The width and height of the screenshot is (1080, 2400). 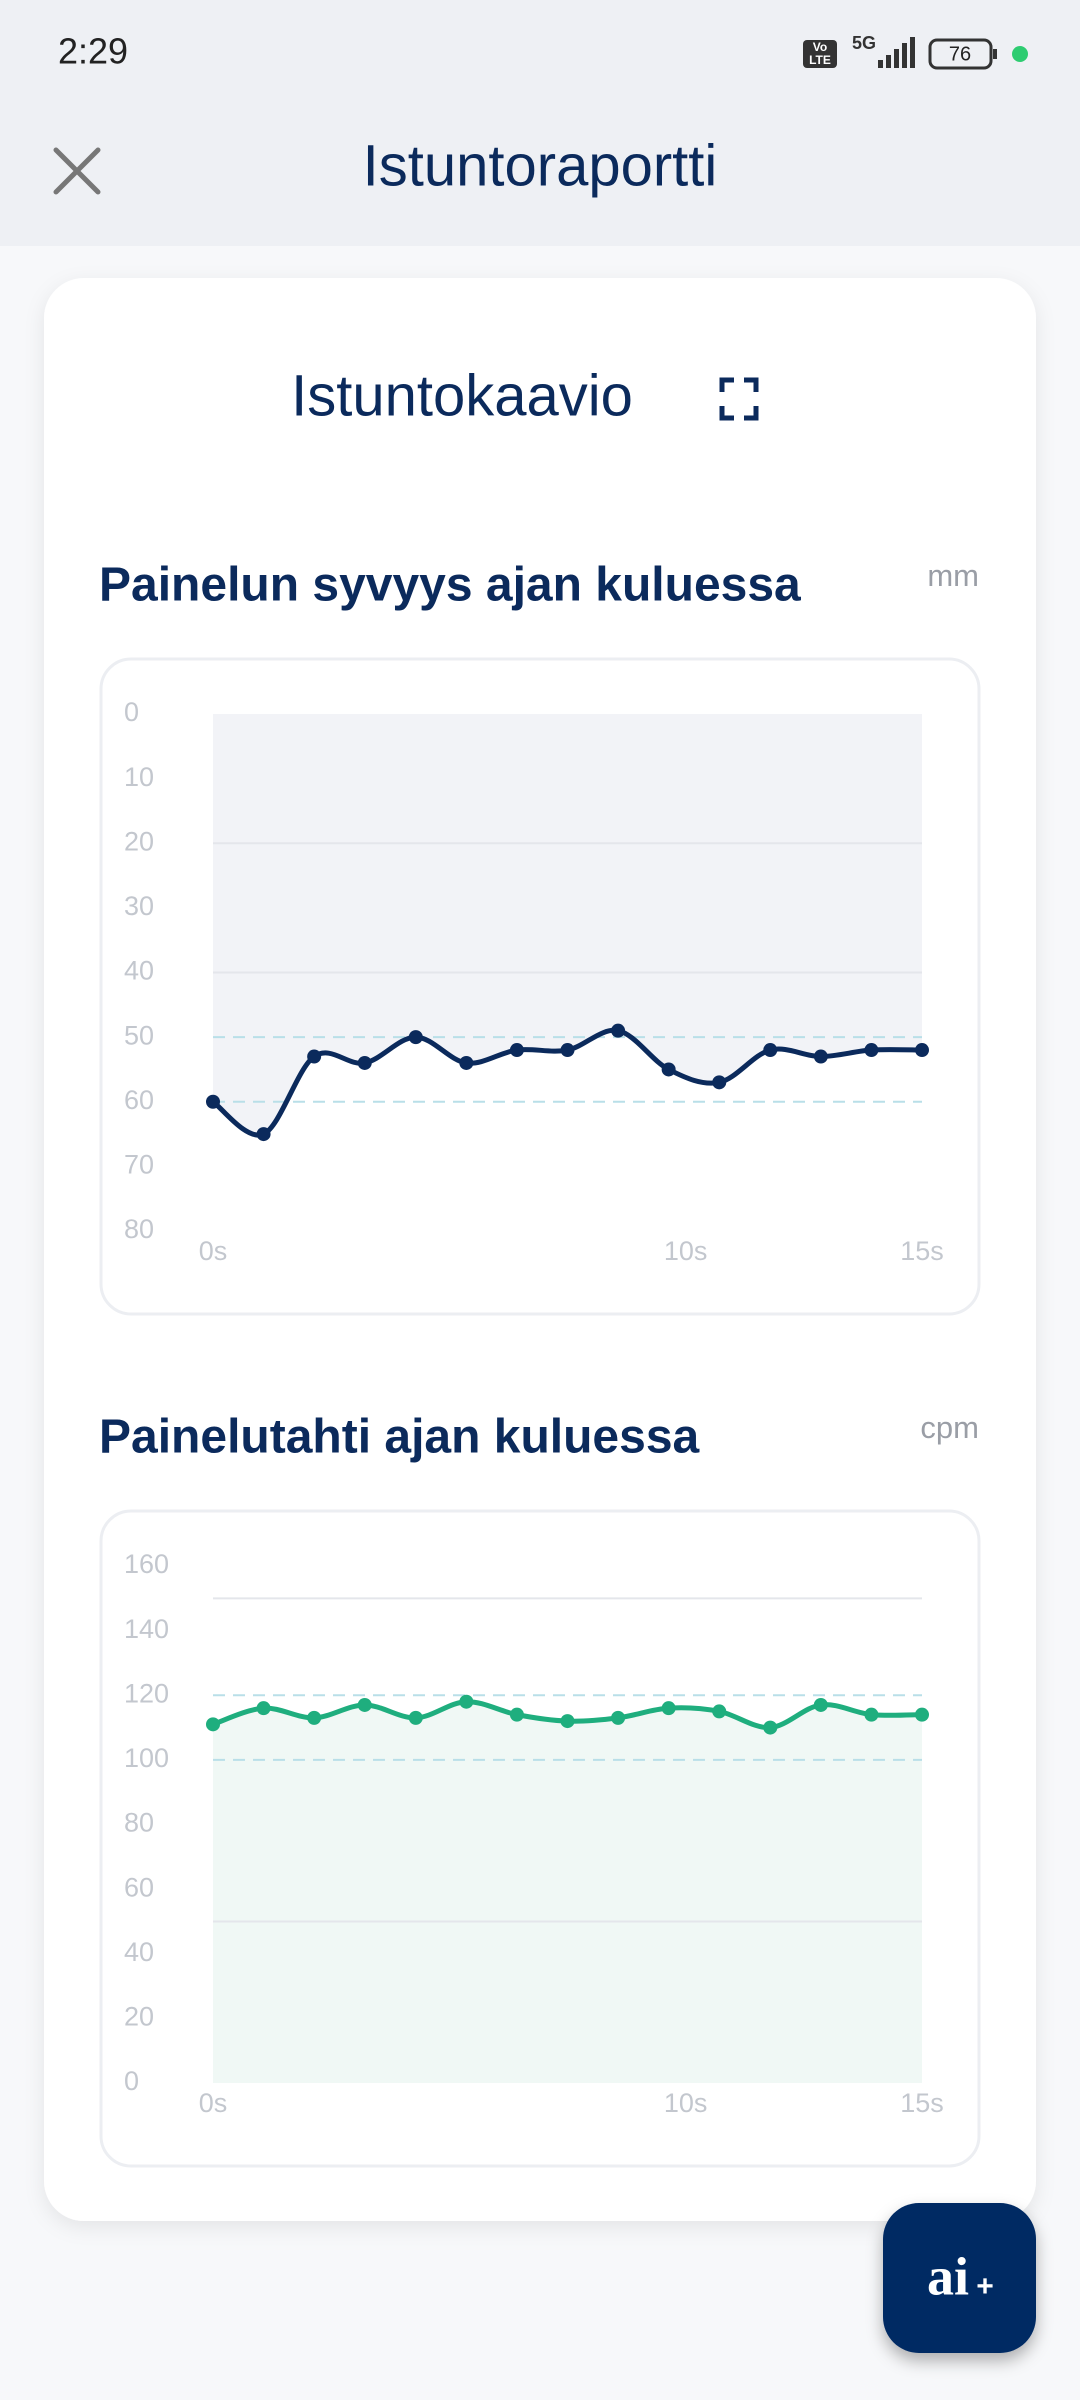 I want to click on battery-tip, so click(x=995, y=54).